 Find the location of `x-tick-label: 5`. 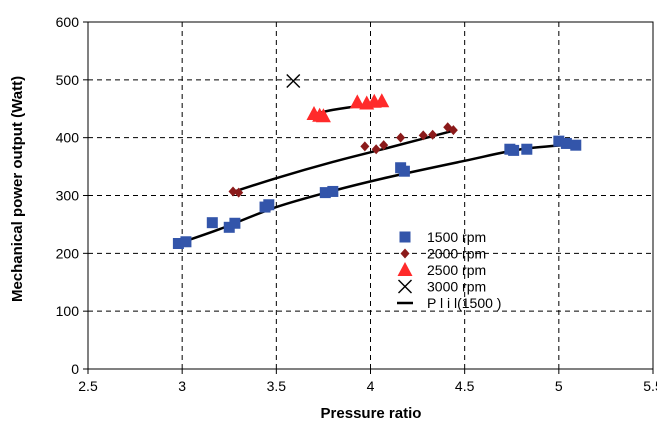

x-tick-label: 5 is located at coordinates (559, 386).